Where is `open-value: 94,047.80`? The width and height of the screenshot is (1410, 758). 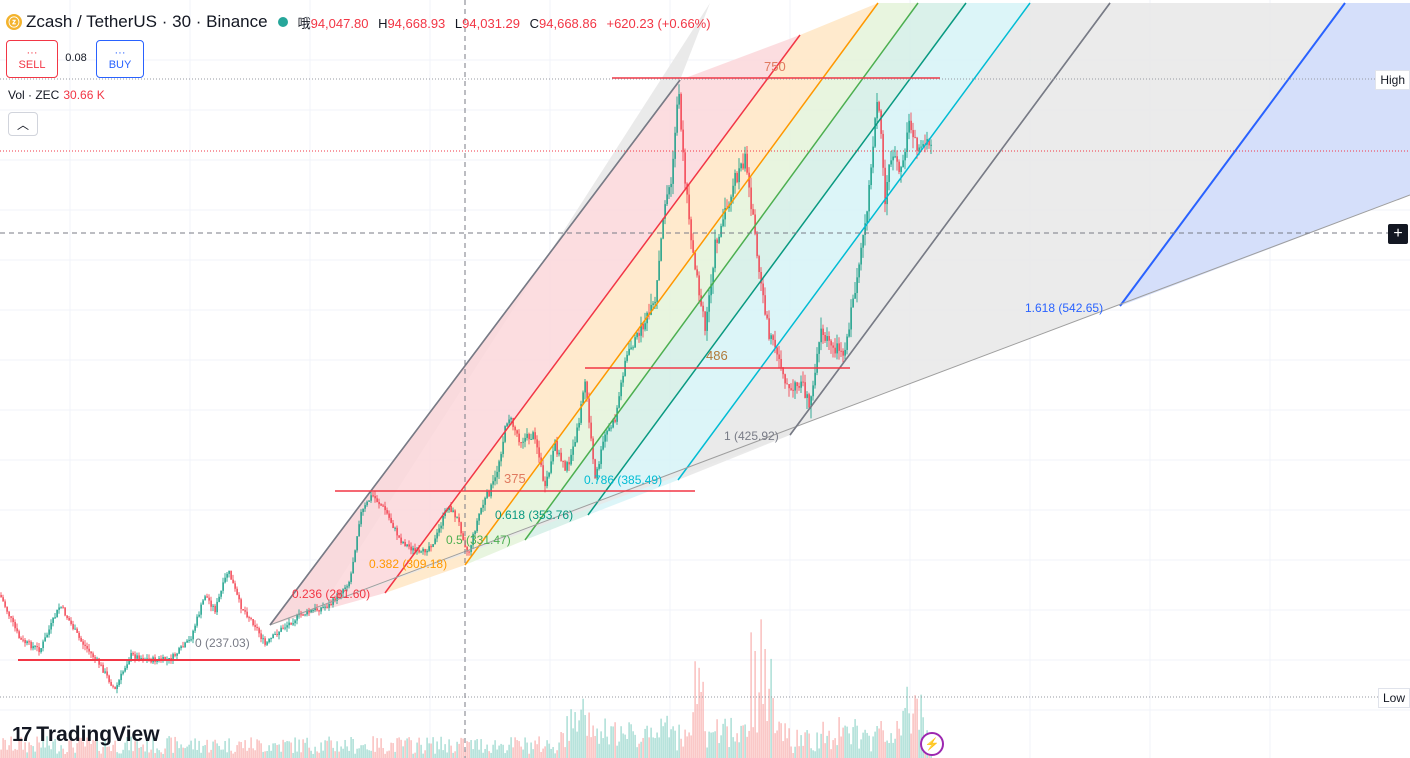 open-value: 94,047.80 is located at coordinates (339, 23).